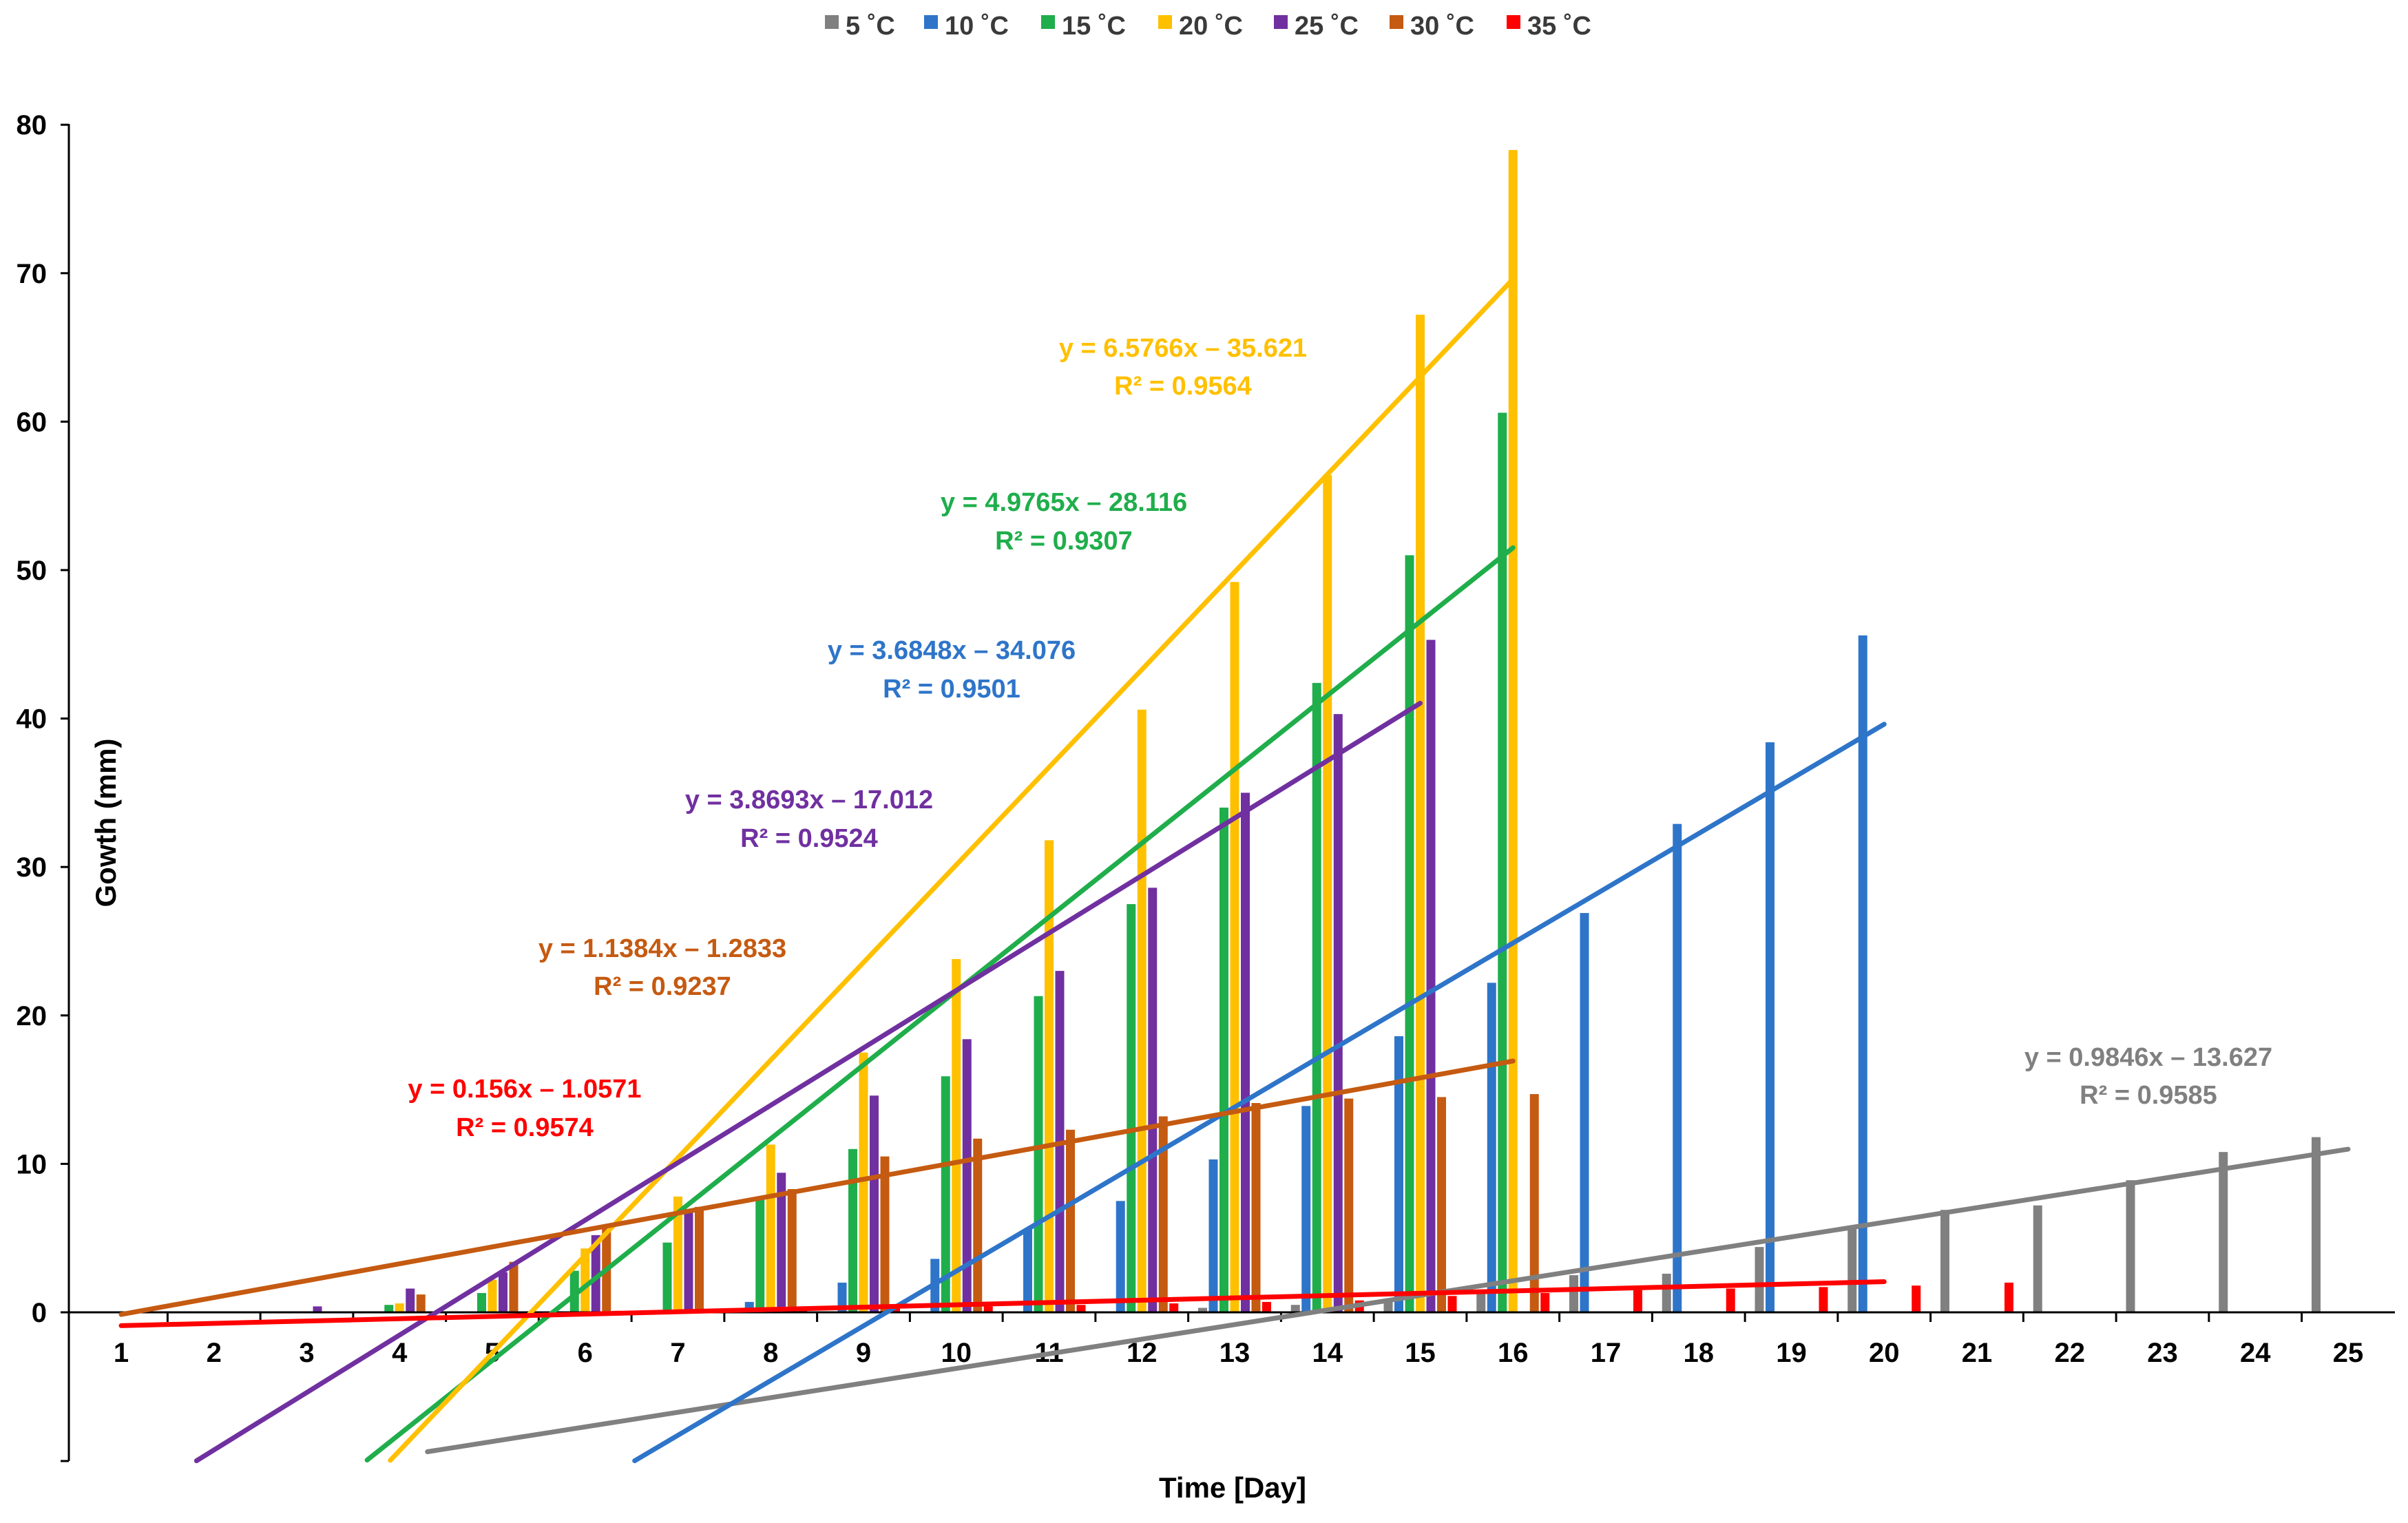 This screenshot has height=1523, width=2408. What do you see at coordinates (2070, 1353) in the screenshot?
I see `x-tick-label: 22` at bounding box center [2070, 1353].